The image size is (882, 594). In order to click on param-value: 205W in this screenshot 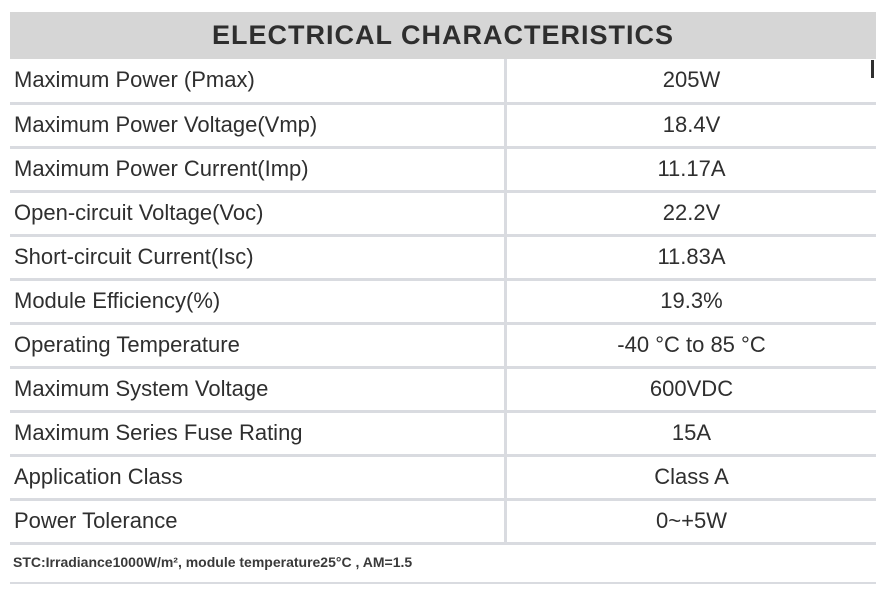, I will do `click(690, 82)`.